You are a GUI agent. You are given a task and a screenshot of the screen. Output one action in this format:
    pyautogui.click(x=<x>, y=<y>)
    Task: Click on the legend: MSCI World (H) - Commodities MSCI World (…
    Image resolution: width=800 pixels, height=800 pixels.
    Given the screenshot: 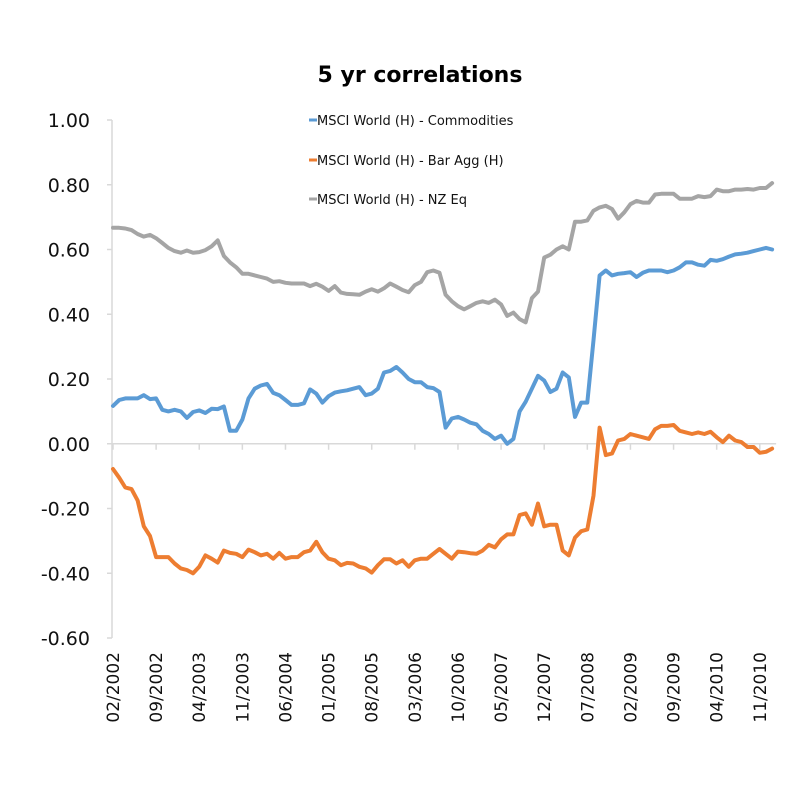 What is the action you would take?
    pyautogui.click(x=411, y=161)
    